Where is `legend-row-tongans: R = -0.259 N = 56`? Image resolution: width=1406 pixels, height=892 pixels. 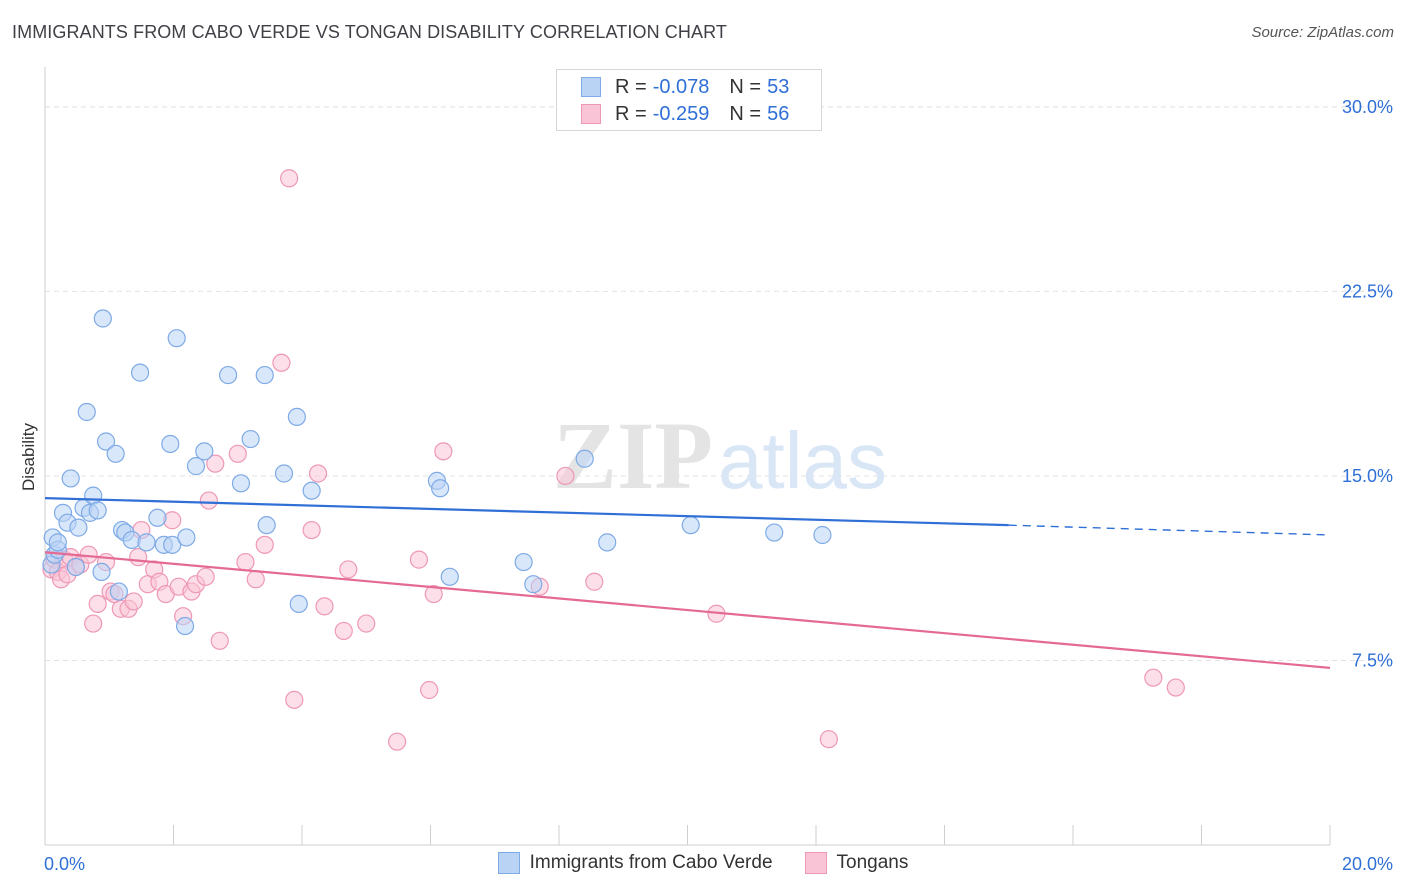 legend-row-tongans: R = -0.259 N = 56 is located at coordinates (685, 114).